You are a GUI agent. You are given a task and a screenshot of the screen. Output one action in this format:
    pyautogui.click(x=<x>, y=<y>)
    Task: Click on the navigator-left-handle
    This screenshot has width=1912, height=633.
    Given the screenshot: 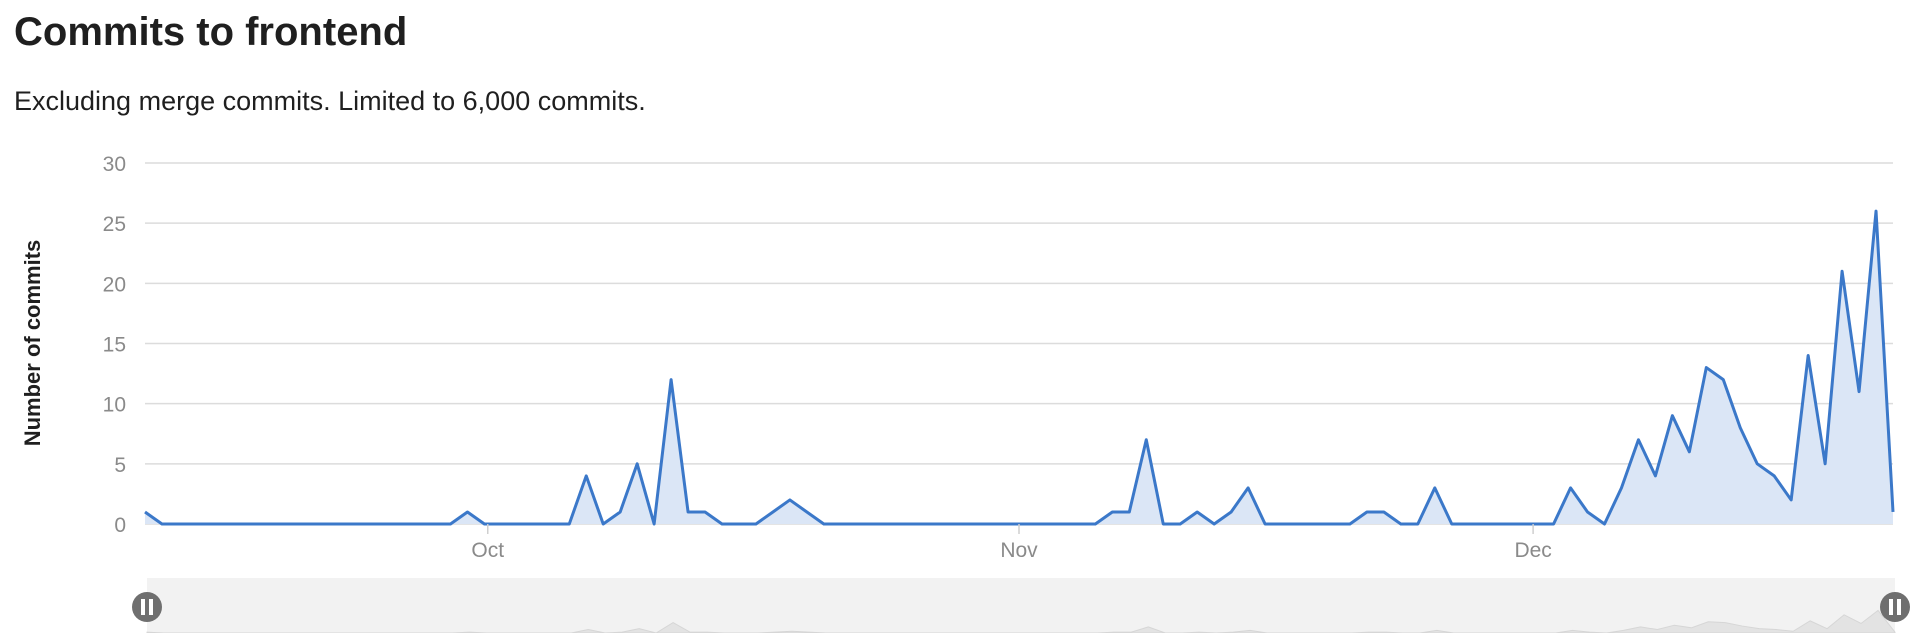 What is the action you would take?
    pyautogui.click(x=147, y=607)
    